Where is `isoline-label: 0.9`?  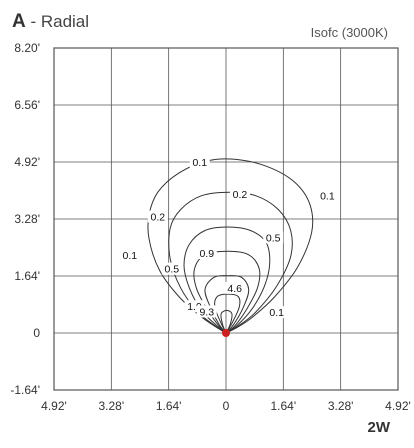 isoline-label: 0.9 is located at coordinates (206, 254).